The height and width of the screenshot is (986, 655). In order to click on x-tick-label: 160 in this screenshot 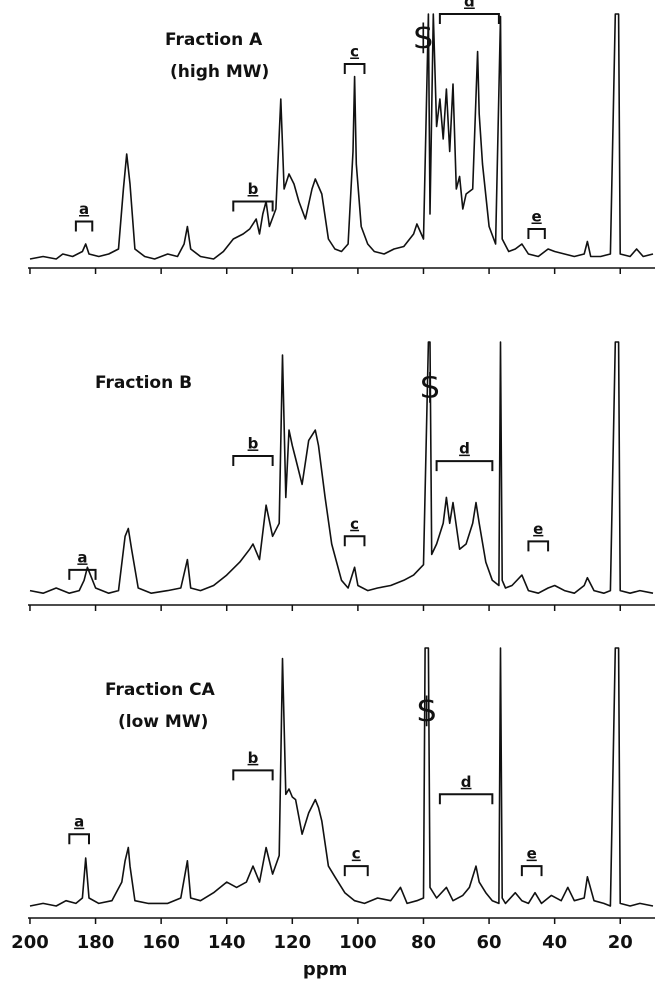, I will do `click(161, 942)`.